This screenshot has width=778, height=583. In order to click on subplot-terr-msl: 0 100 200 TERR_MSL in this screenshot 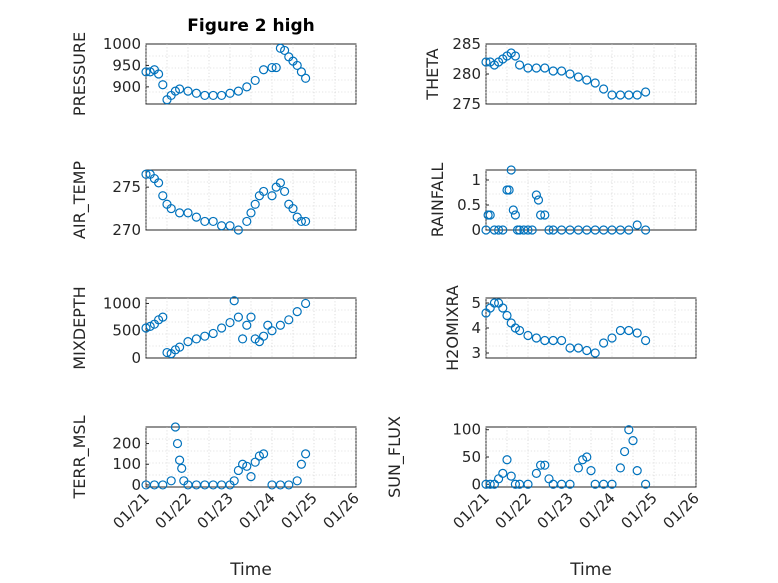, I will do `click(213, 457)`.